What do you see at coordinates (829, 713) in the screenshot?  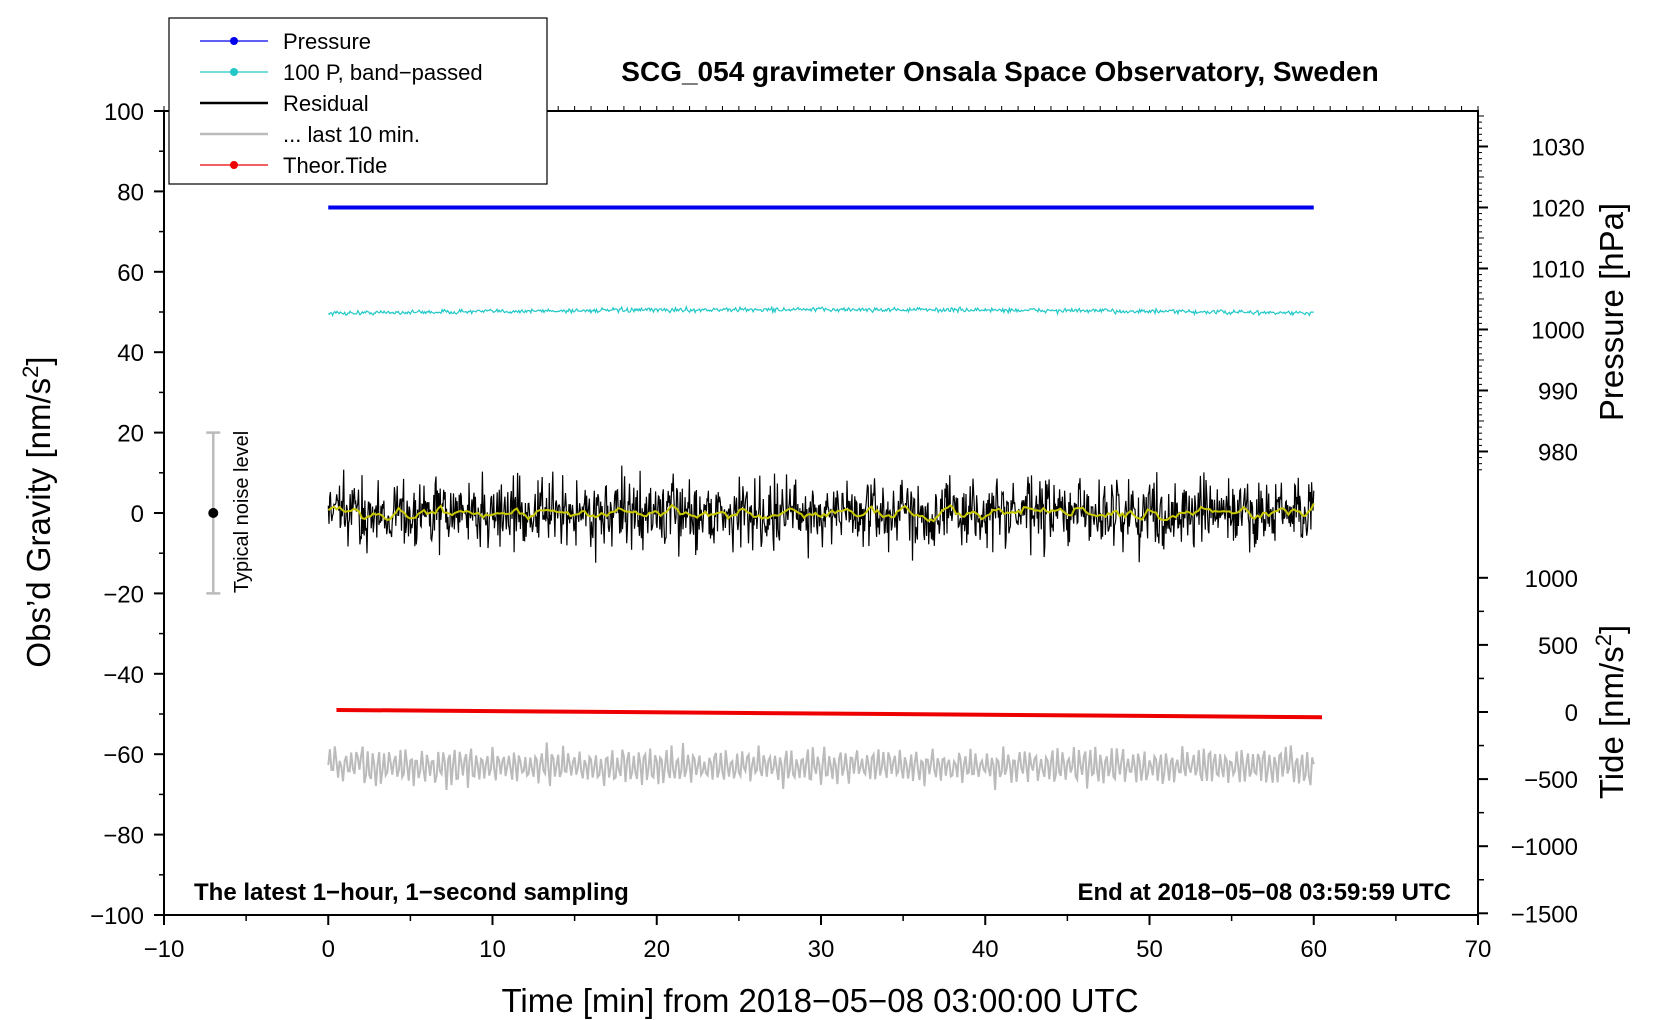 I see `theor-tide-series` at bounding box center [829, 713].